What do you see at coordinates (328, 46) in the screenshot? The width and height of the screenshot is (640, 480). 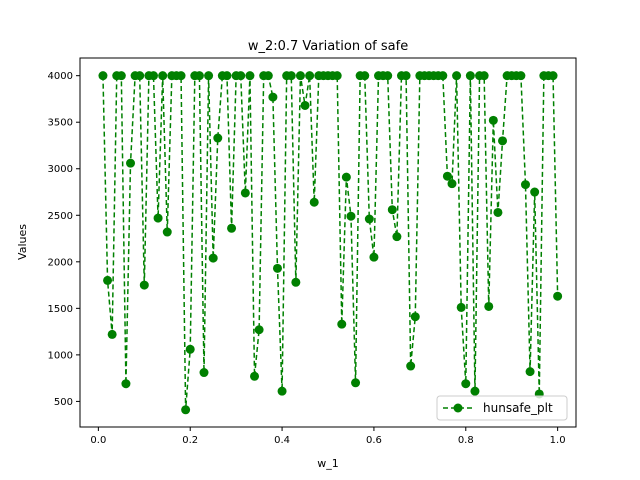 I see `chart-title: w_2:0.7 Variation of safe` at bounding box center [328, 46].